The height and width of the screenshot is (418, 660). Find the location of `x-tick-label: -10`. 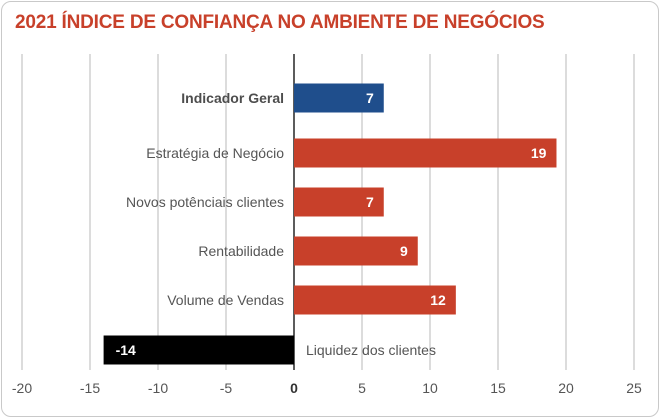

x-tick-label: -10 is located at coordinates (158, 388).